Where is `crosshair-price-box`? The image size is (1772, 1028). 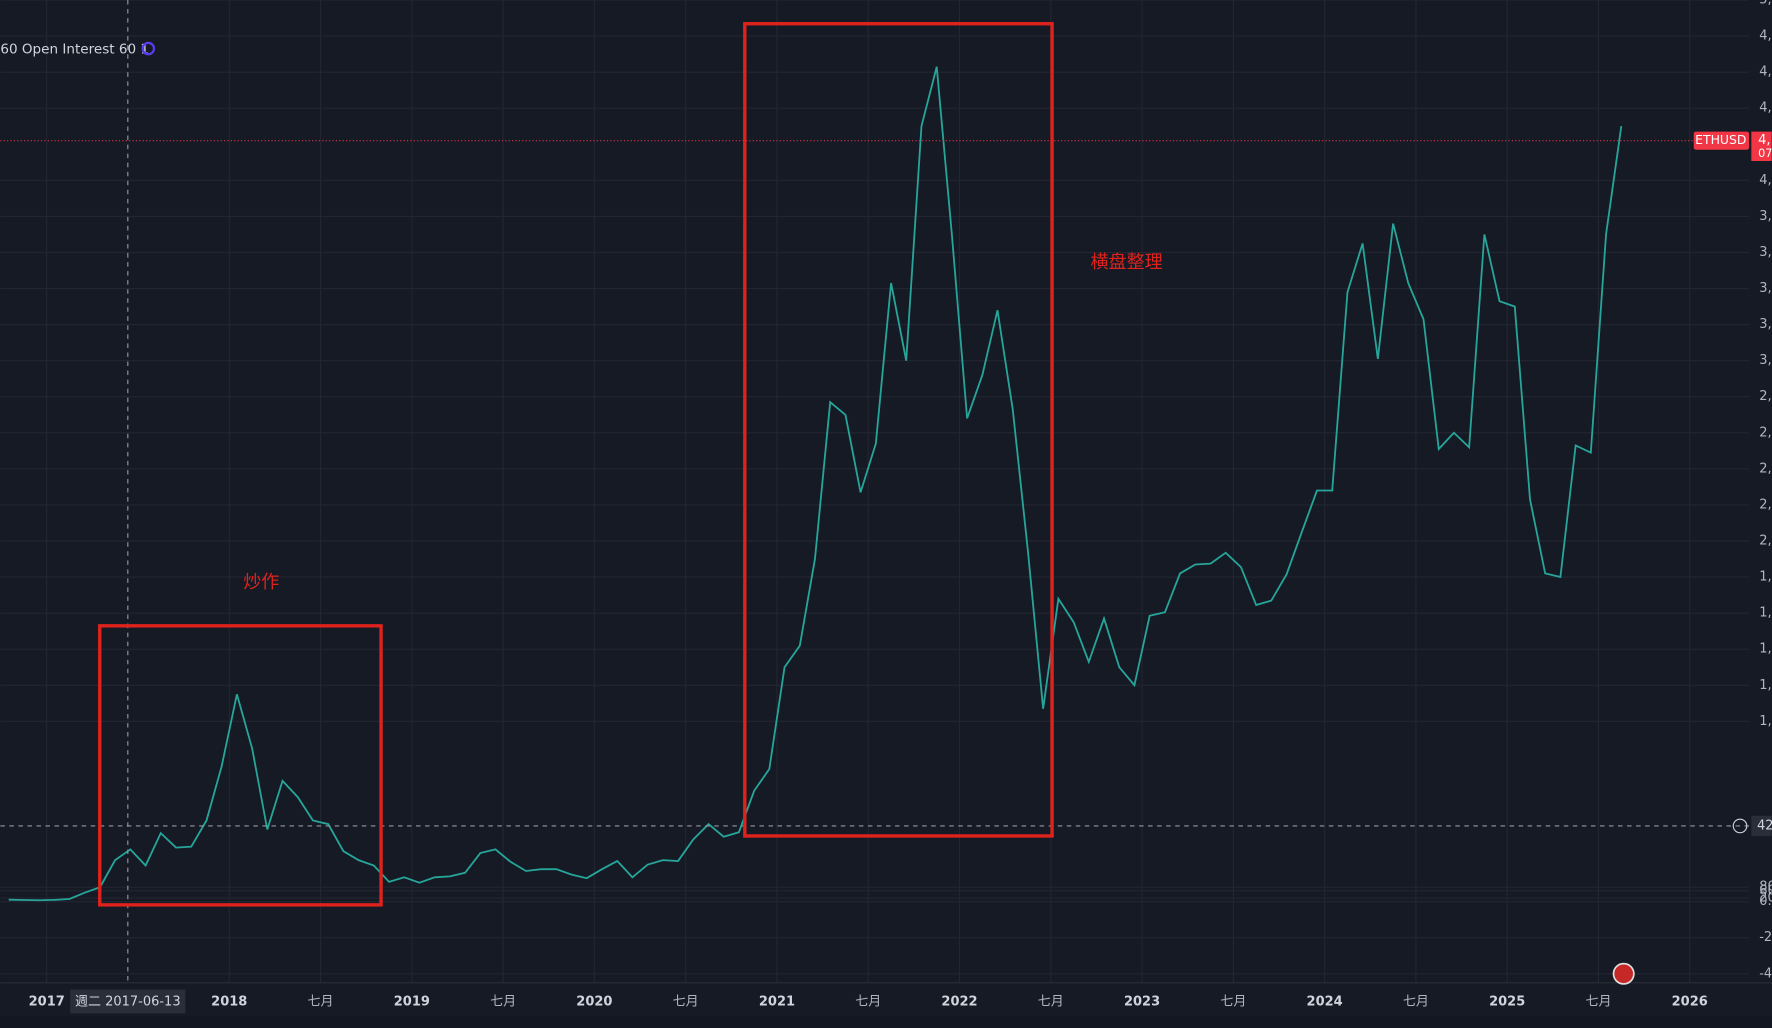
crosshair-price-box is located at coordinates (1761, 826).